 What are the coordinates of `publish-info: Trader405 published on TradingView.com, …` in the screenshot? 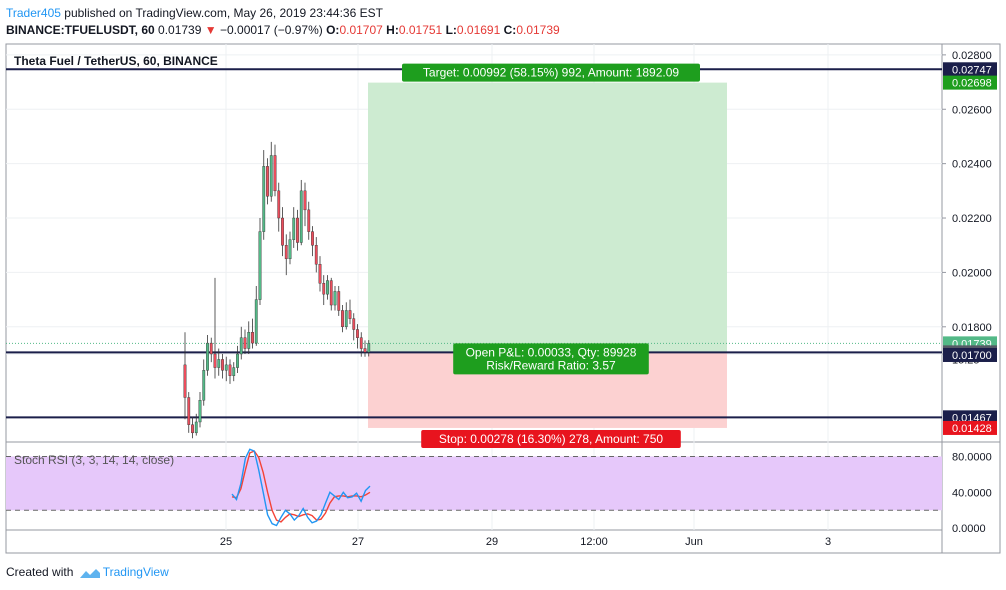 It's located at (194, 13).